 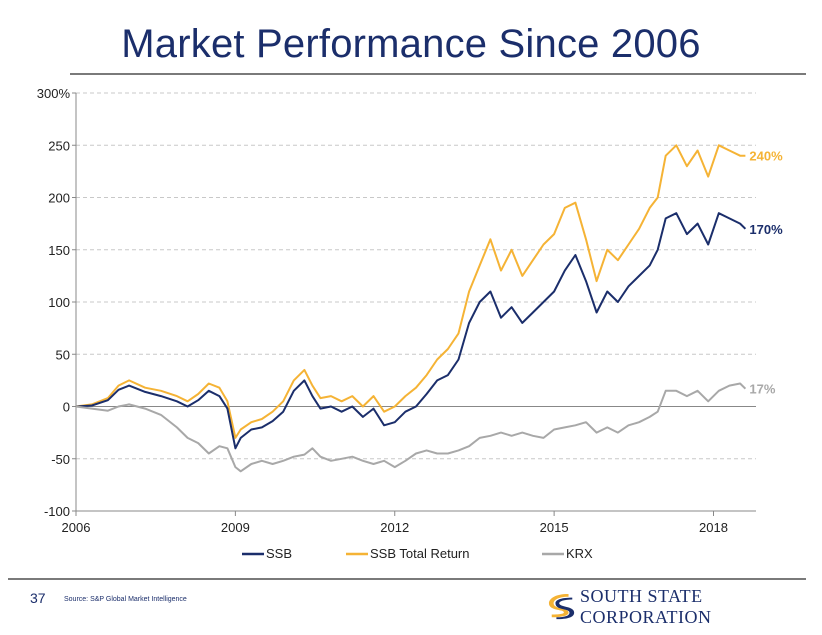 What do you see at coordinates (766, 156) in the screenshot?
I see `end-label-ssb-total-return: 240%` at bounding box center [766, 156].